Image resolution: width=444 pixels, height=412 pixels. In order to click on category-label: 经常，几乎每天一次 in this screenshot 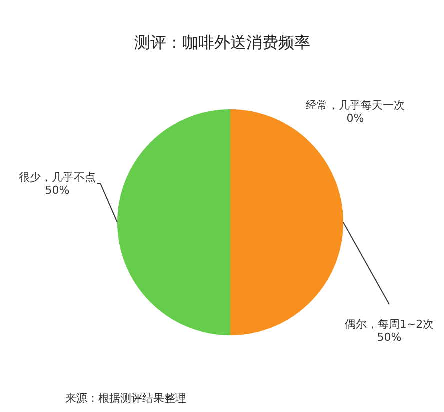, I will do `click(355, 105)`.